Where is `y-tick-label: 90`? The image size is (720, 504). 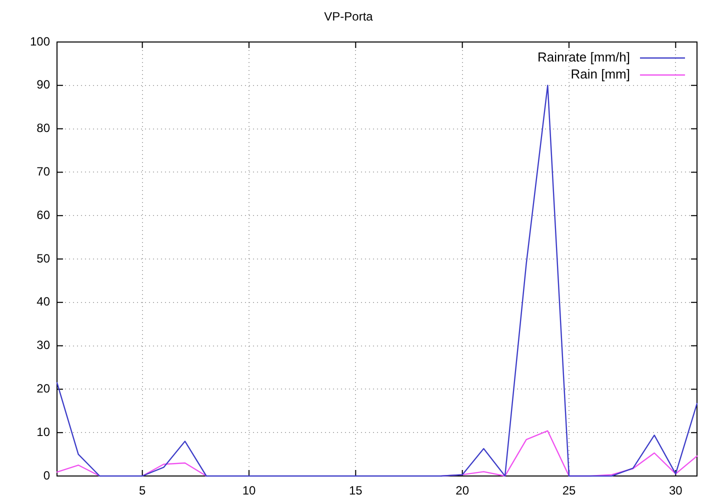 y-tick-label: 90 is located at coordinates (43, 85).